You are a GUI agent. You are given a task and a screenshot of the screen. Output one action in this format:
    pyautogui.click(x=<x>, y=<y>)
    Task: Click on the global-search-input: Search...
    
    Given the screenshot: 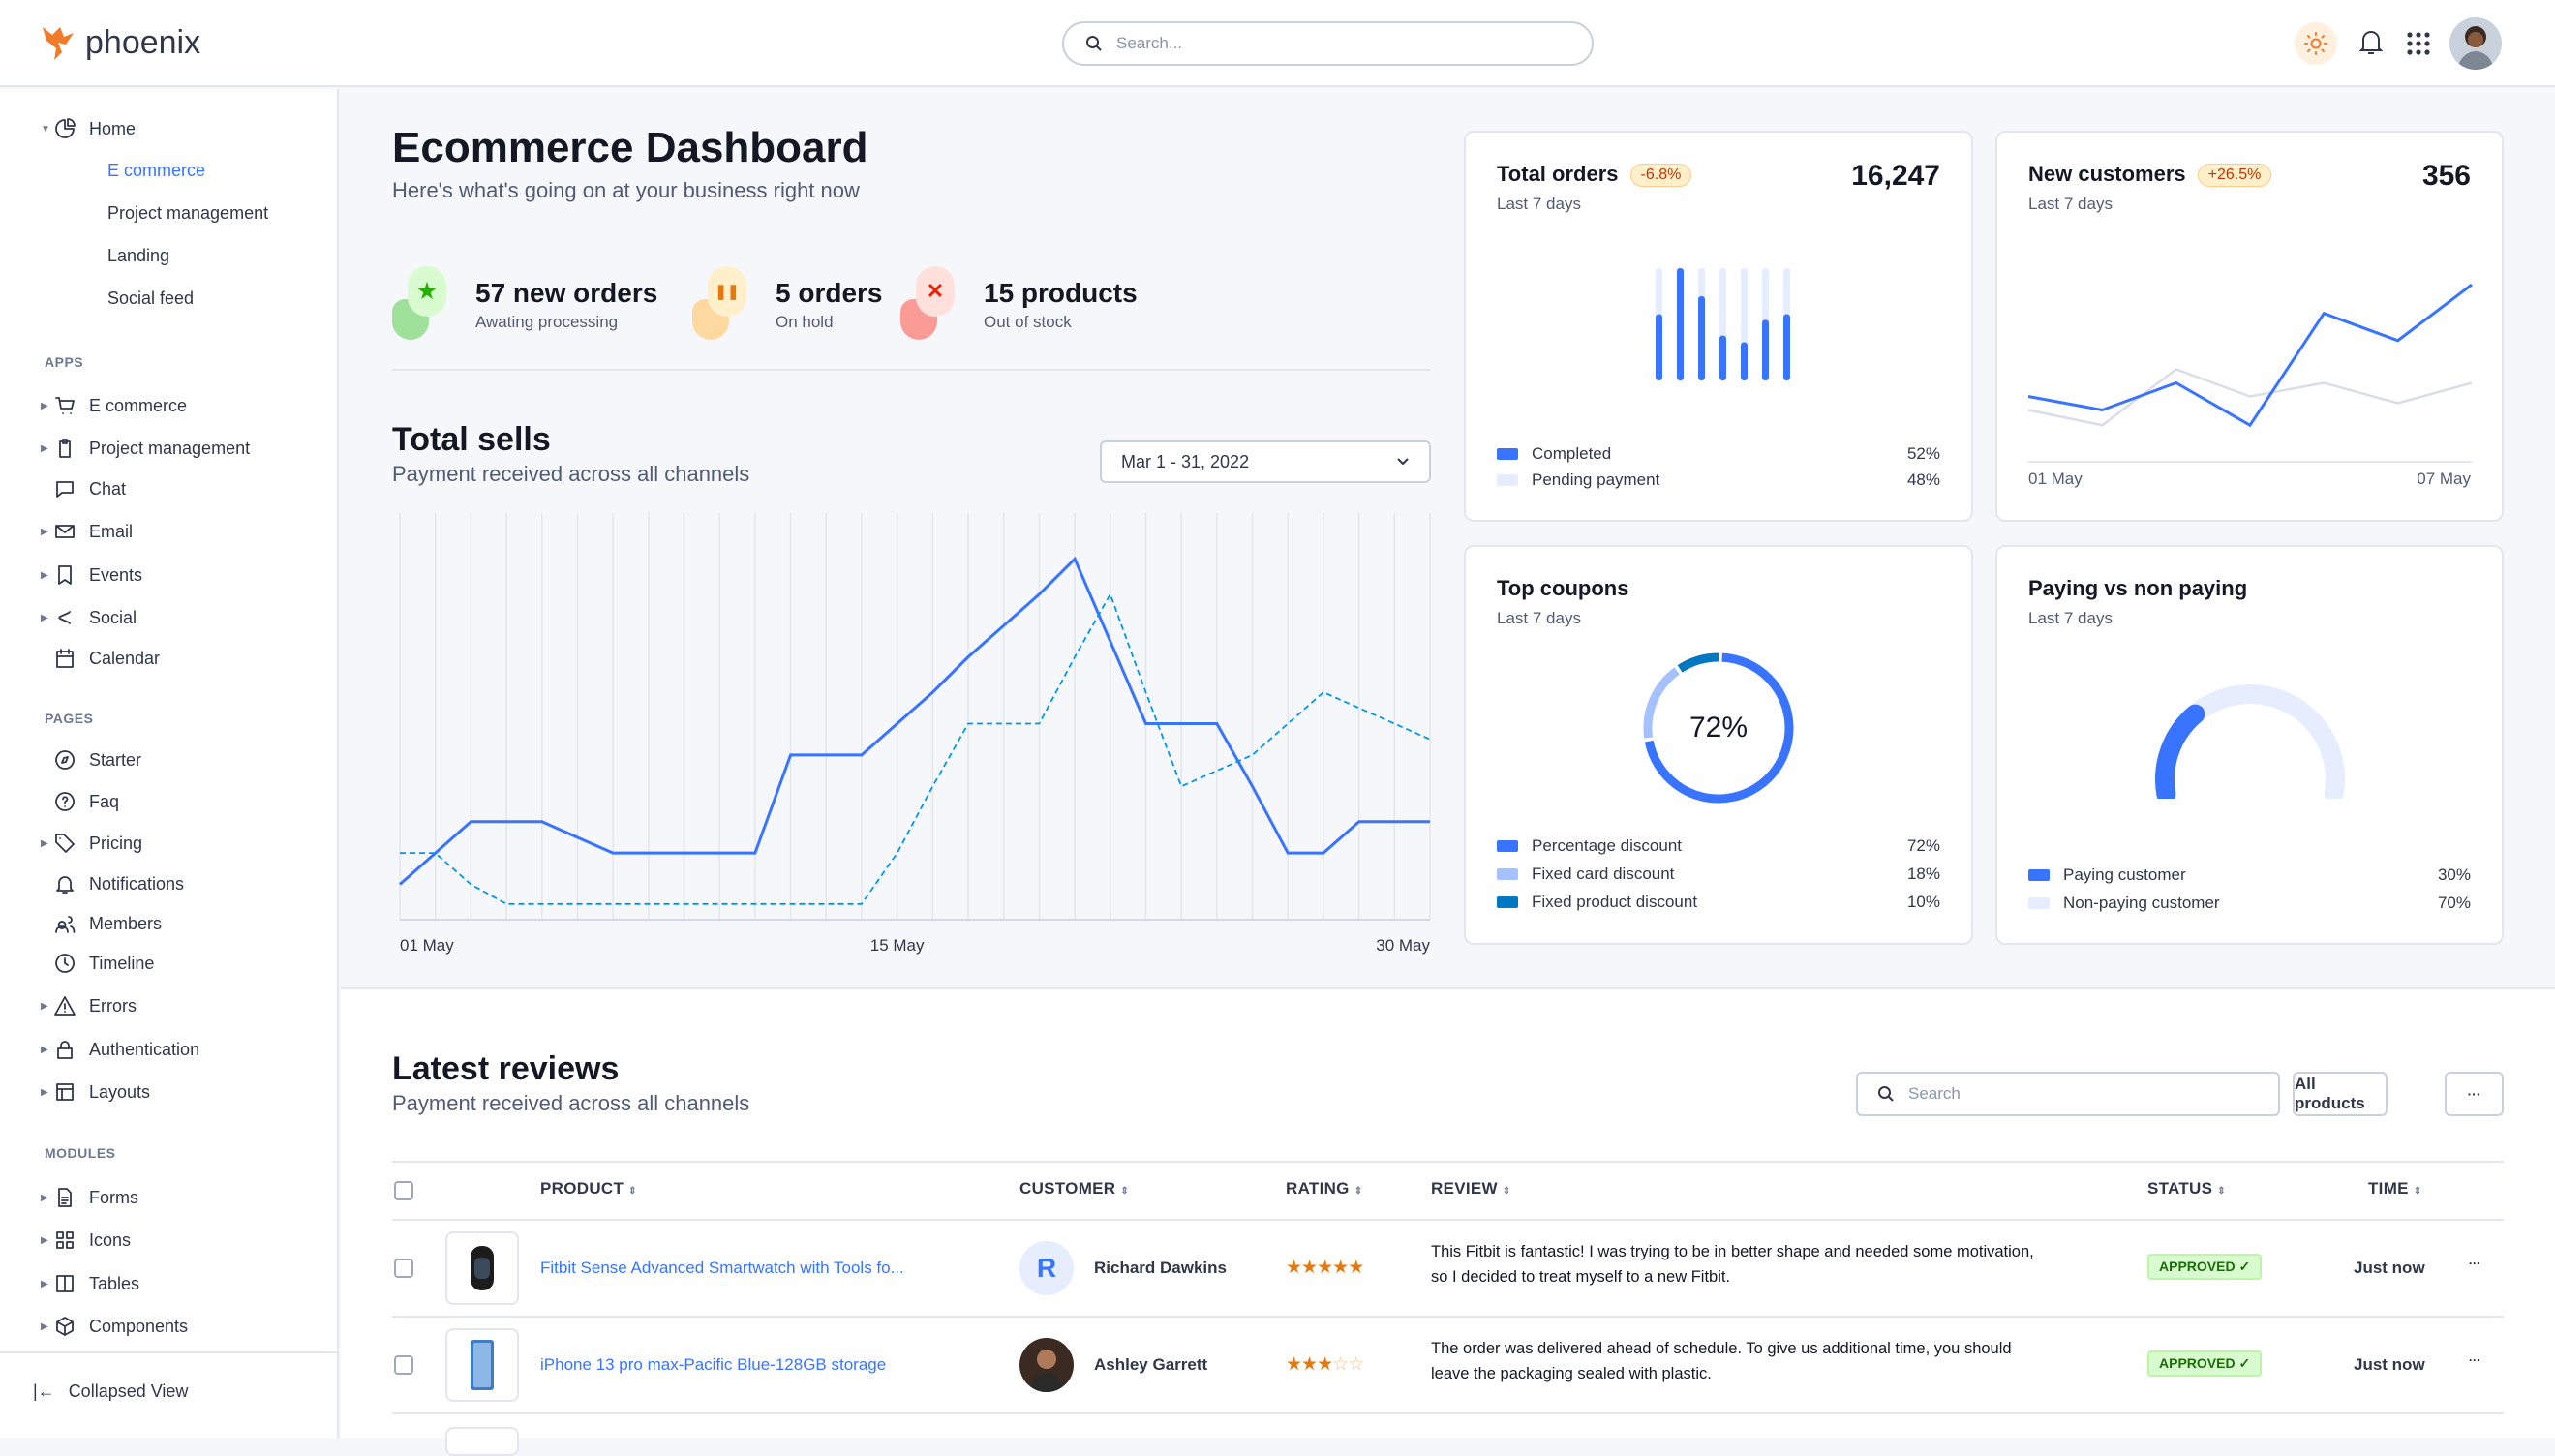 What is the action you would take?
    pyautogui.click(x=1328, y=44)
    